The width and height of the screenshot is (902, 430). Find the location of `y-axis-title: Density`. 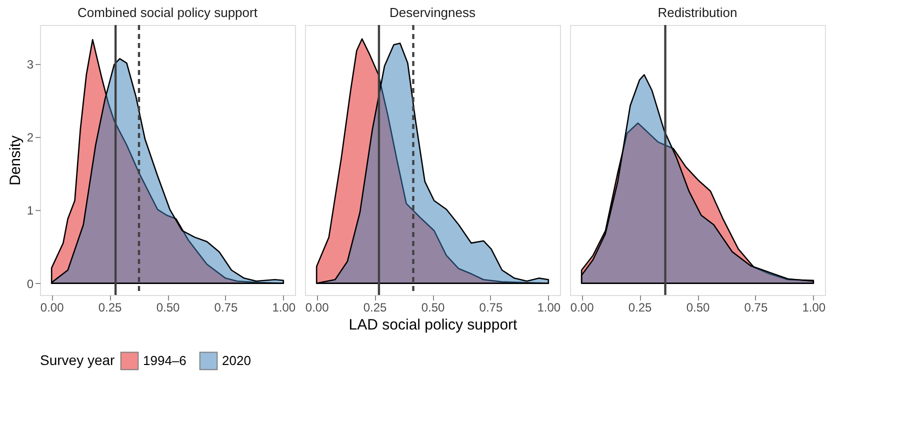

y-axis-title: Density is located at coordinates (15, 160).